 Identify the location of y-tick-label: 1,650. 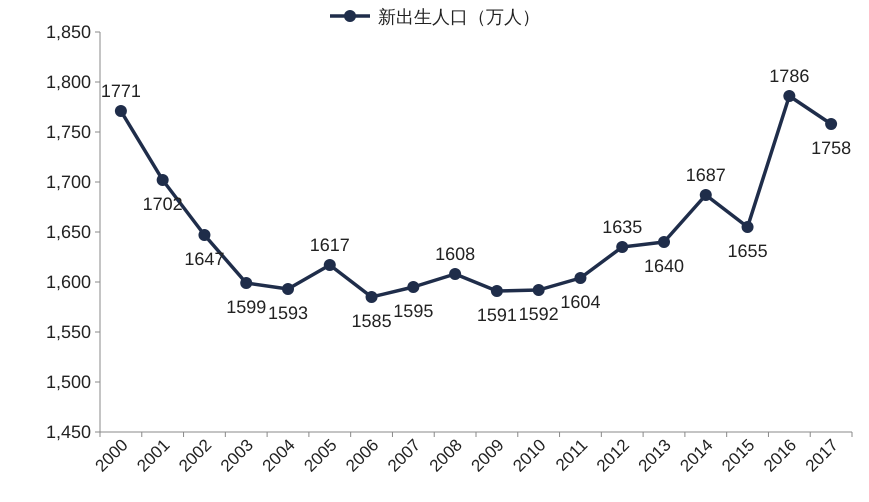
(68, 232).